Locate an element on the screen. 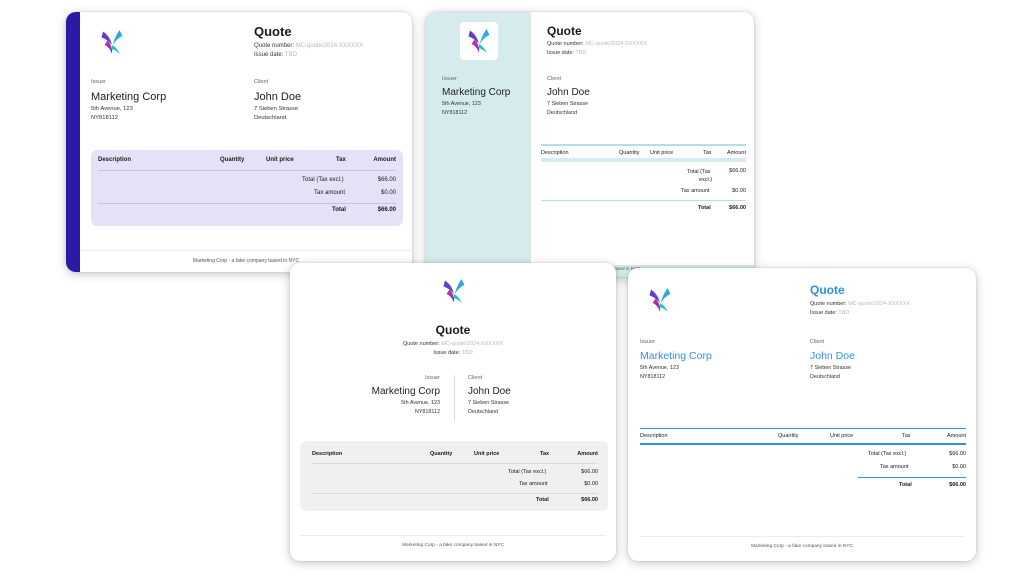  tax-amount-value: $0.00 is located at coordinates (388, 193).